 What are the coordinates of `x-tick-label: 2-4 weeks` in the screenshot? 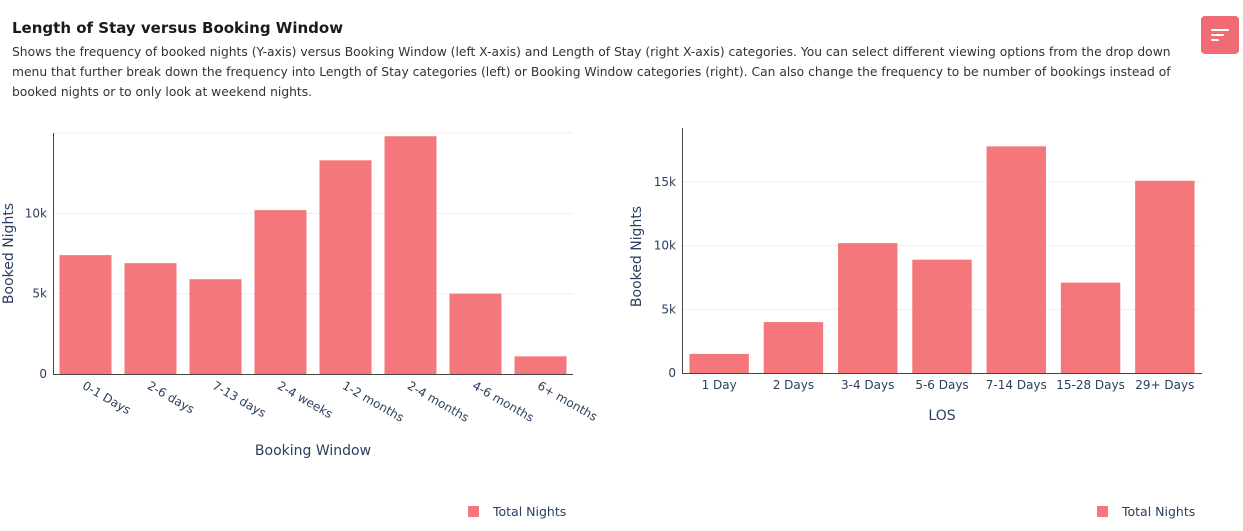 It's located at (305, 399).